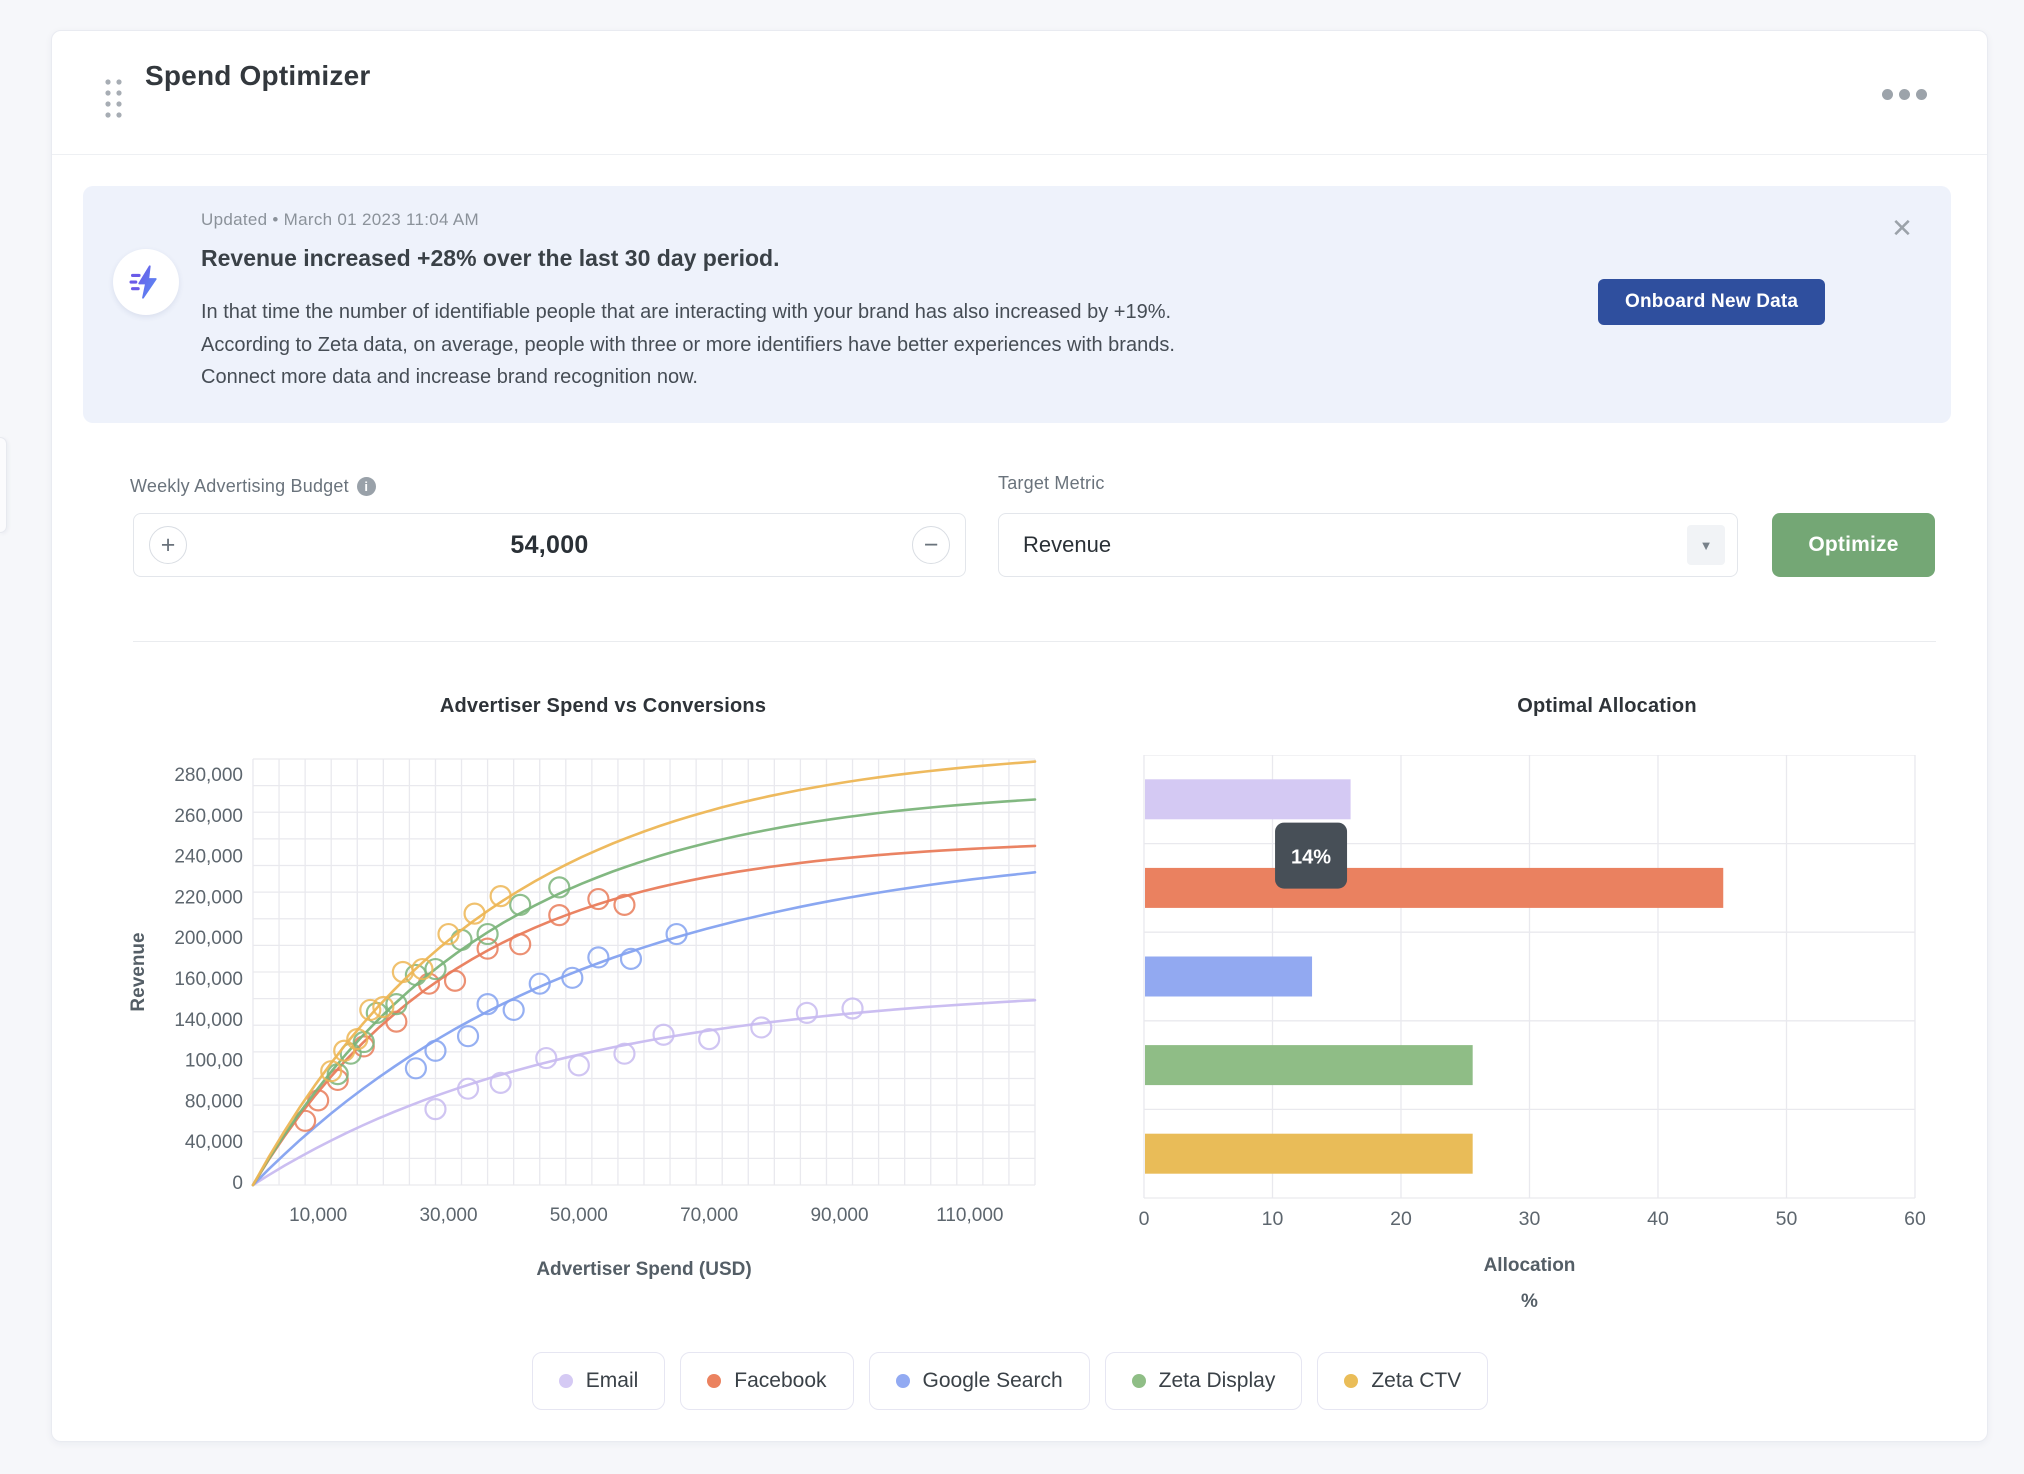  Describe the element at coordinates (1530, 1265) in the screenshot. I see `svg-text: Allocation` at that location.